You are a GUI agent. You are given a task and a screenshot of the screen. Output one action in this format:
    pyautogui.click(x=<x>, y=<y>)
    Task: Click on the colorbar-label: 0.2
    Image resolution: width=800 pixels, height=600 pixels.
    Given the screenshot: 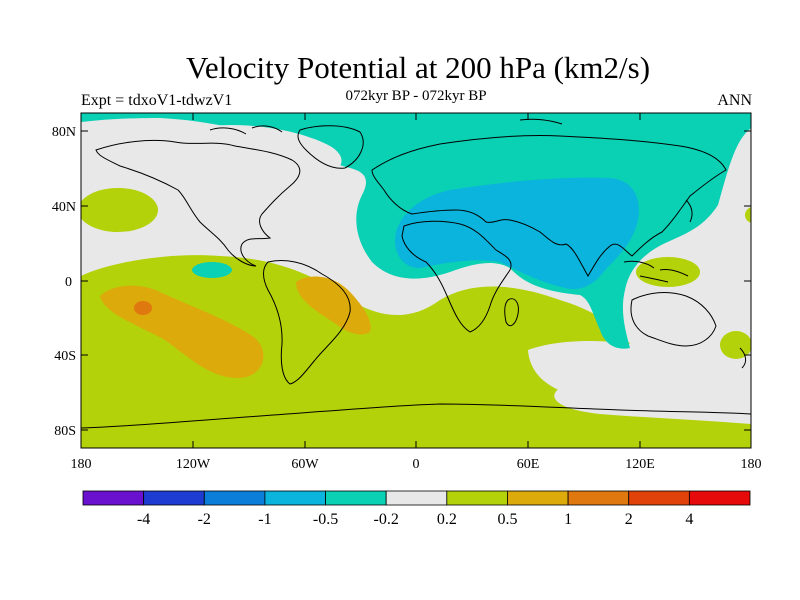 What is the action you would take?
    pyautogui.click(x=447, y=519)
    